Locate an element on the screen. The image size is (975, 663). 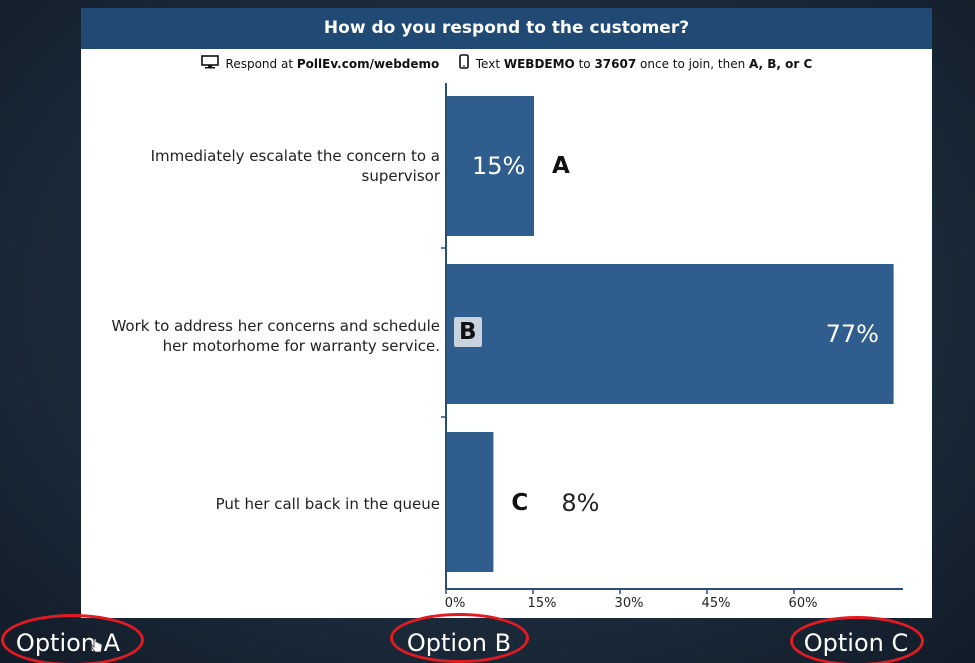
bar-a is located at coordinates (490, 166).